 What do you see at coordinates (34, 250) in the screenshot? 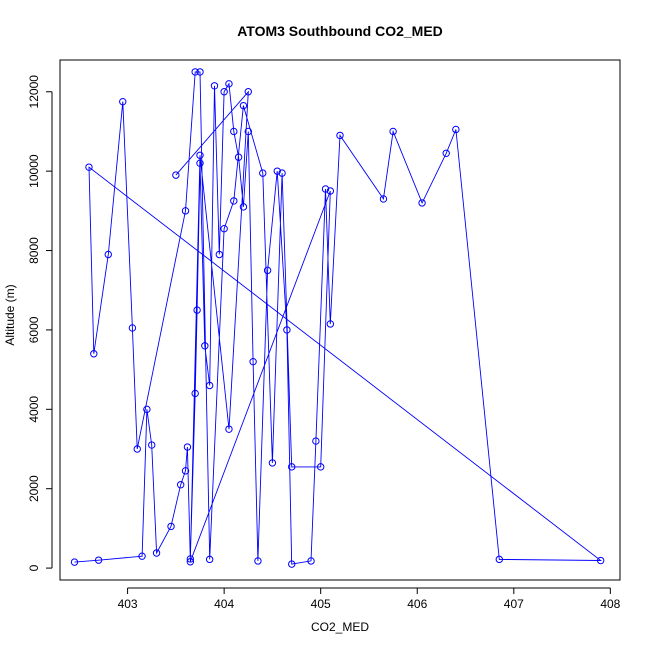
I see `y-tick-label: 8000` at bounding box center [34, 250].